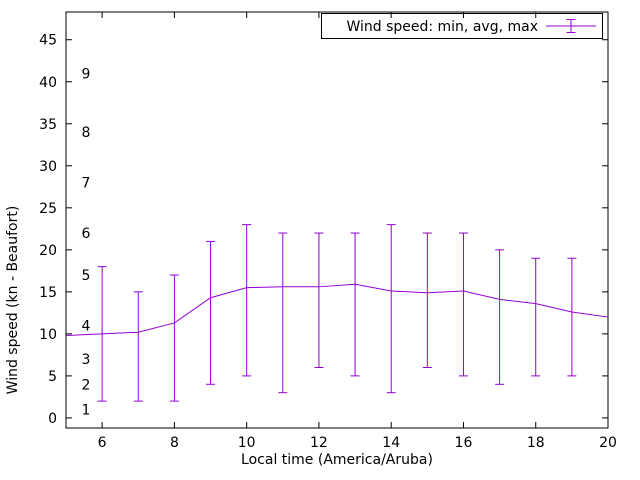  Describe the element at coordinates (48, 125) in the screenshot. I see `y-tick-label: 35` at that location.